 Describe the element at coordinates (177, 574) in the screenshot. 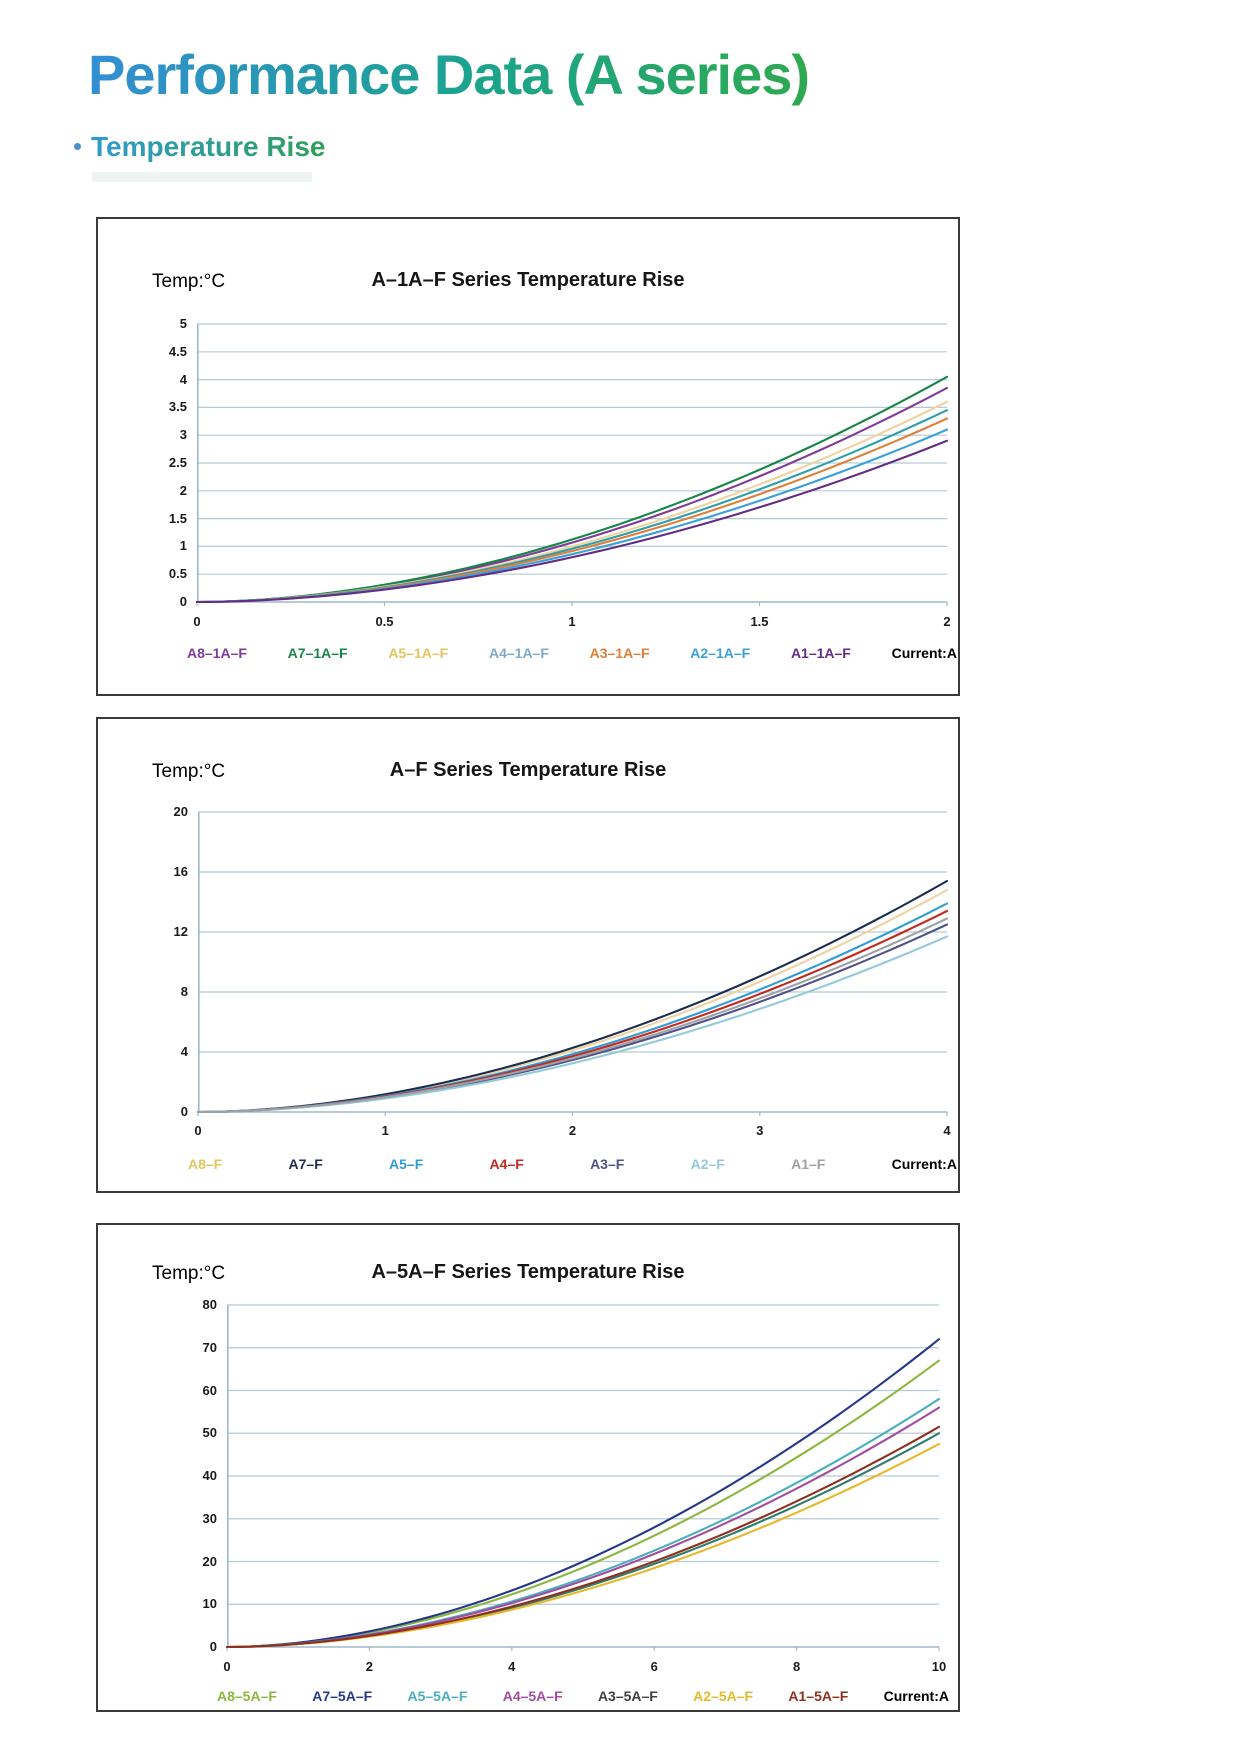

I see `y-axis-tick-label: 0.5` at that location.